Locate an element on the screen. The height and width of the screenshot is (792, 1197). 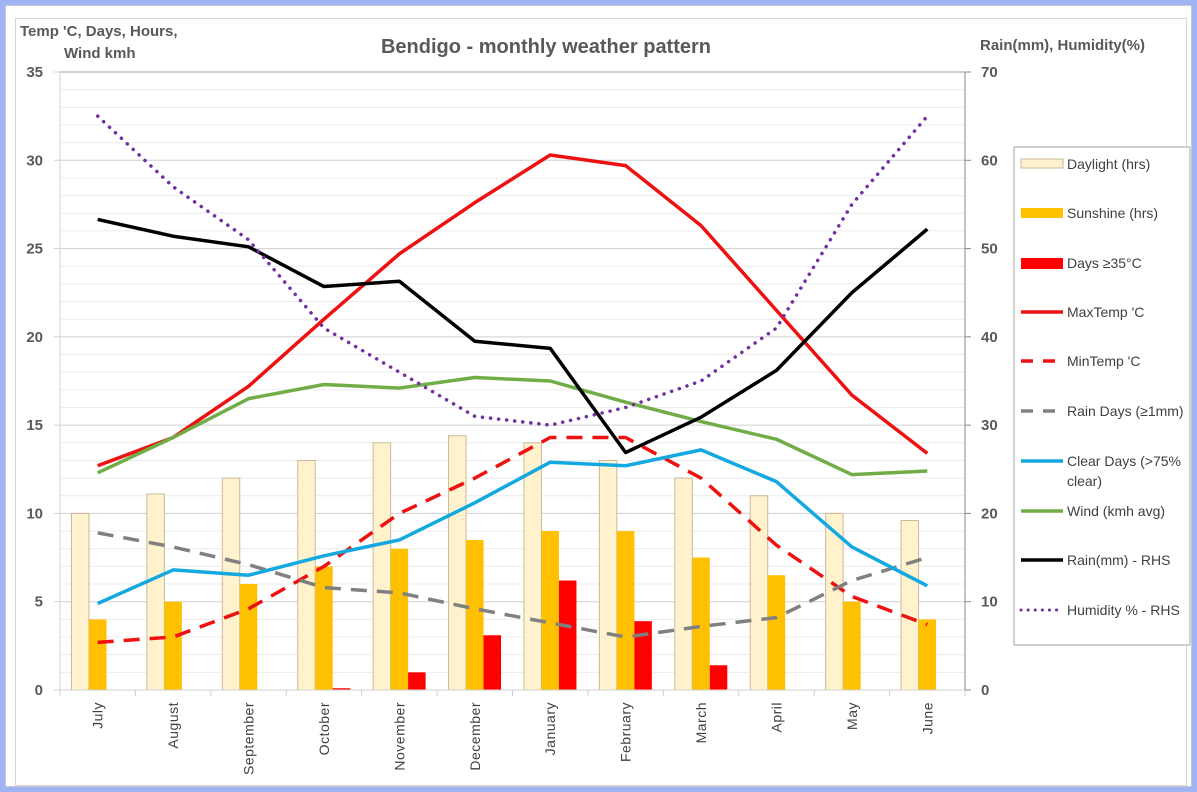
legend-item: Wind (kmh avg) is located at coordinates (1093, 511).